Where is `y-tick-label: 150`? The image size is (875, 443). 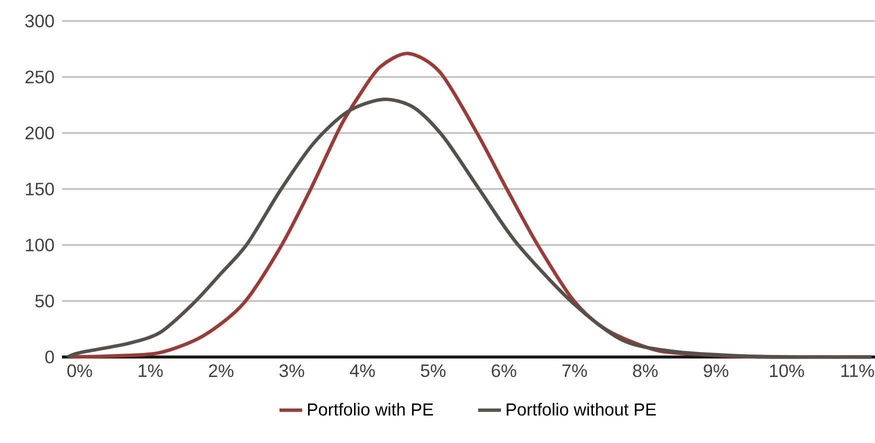 y-tick-label: 150 is located at coordinates (40, 189).